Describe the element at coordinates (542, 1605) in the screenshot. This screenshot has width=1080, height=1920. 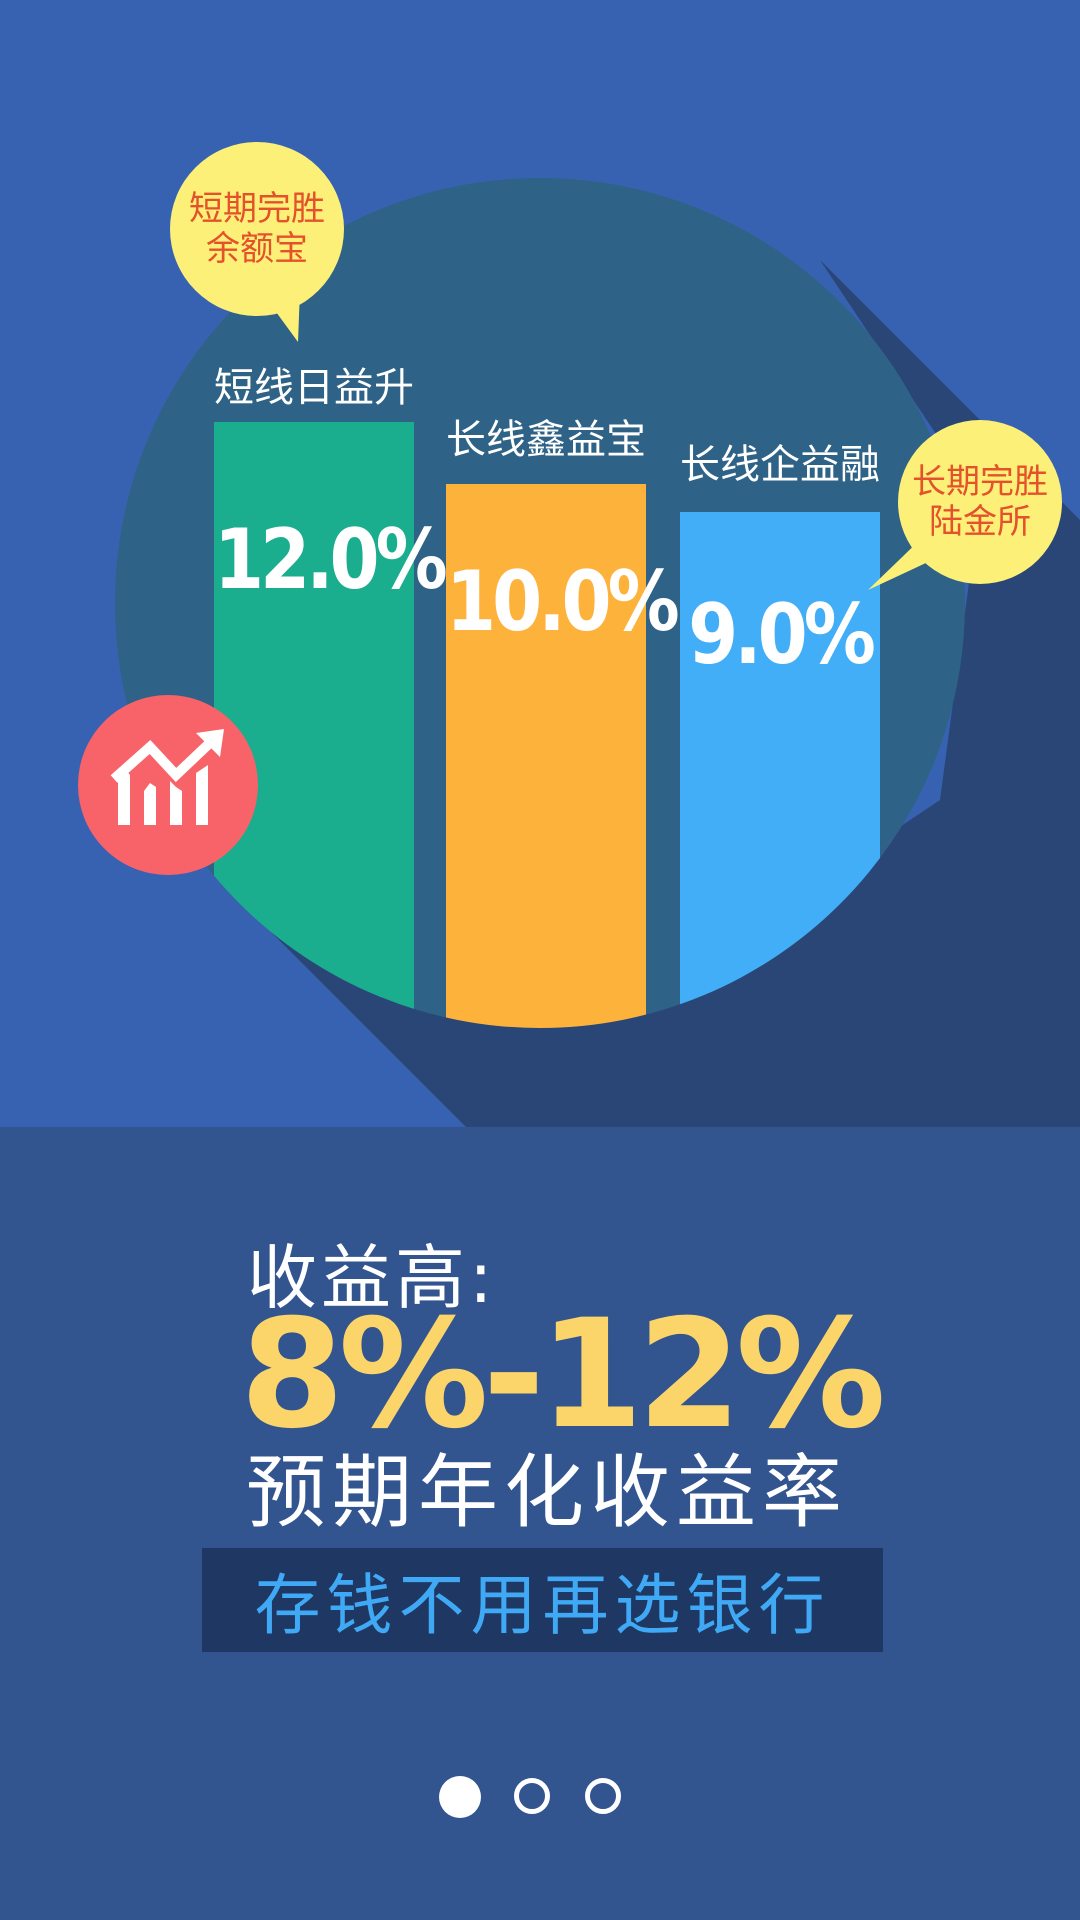
I see `slogan-text: 存钱不用再选银行` at that location.